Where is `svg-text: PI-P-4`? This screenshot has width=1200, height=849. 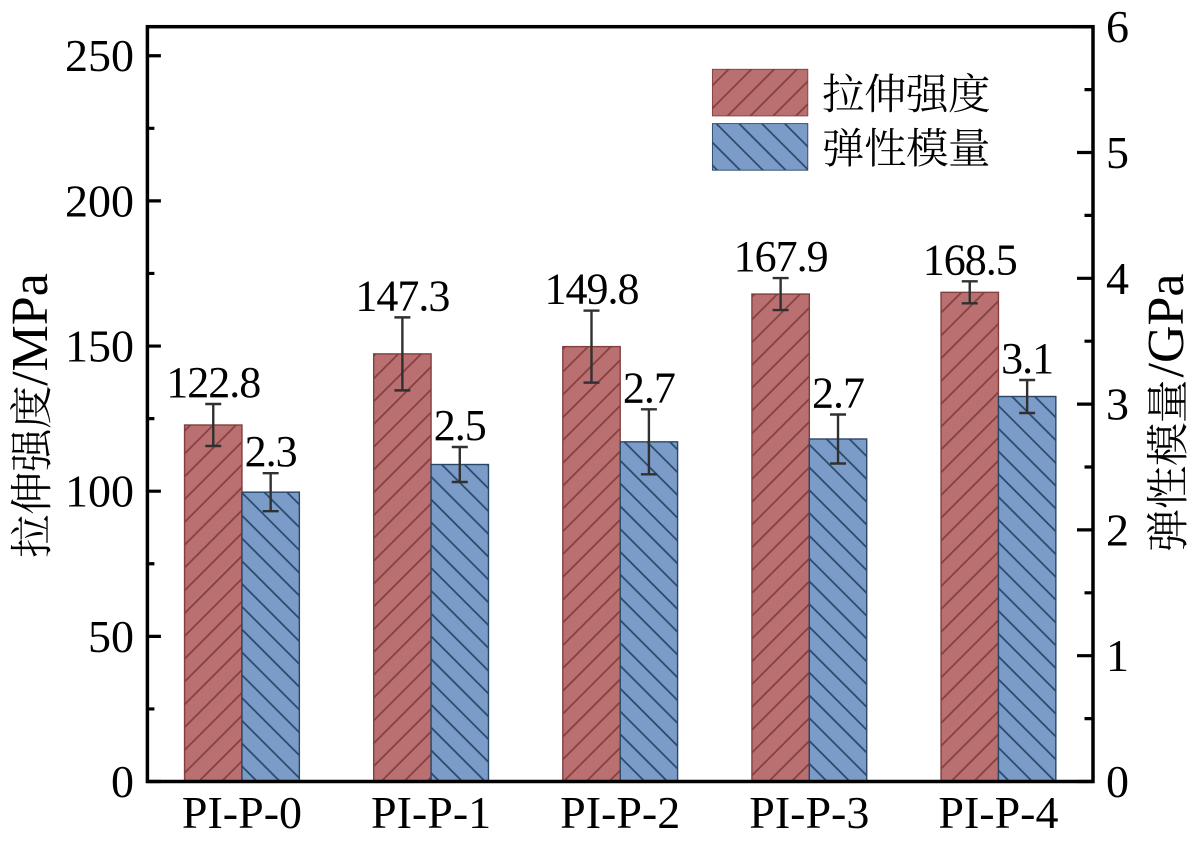
svg-text: PI-P-4 is located at coordinates (998, 812).